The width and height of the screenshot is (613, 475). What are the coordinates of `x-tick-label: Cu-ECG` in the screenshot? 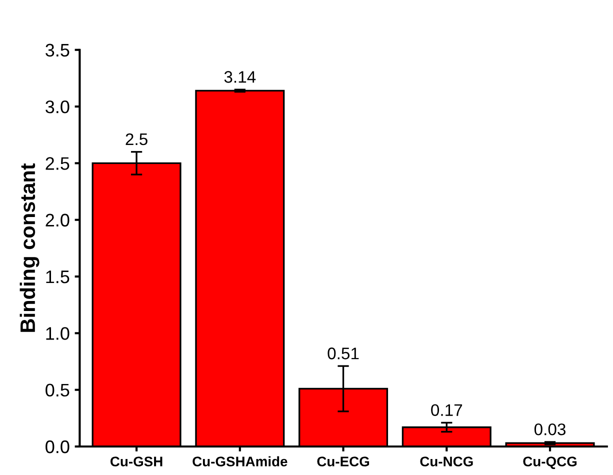 It's located at (343, 461).